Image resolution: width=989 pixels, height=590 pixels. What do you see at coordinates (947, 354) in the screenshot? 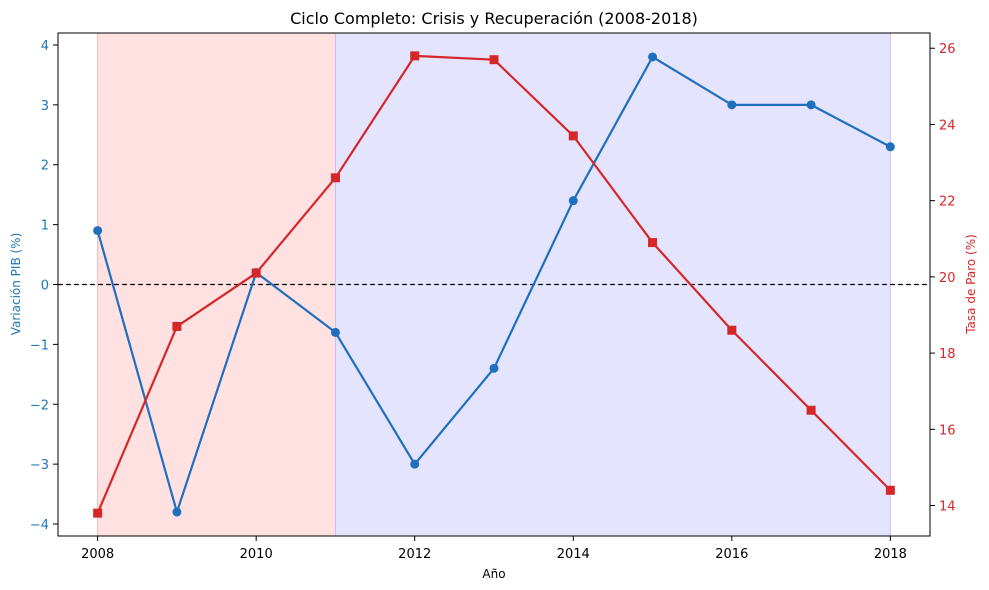
I see `y-right-tick-label-18: 18` at bounding box center [947, 354].